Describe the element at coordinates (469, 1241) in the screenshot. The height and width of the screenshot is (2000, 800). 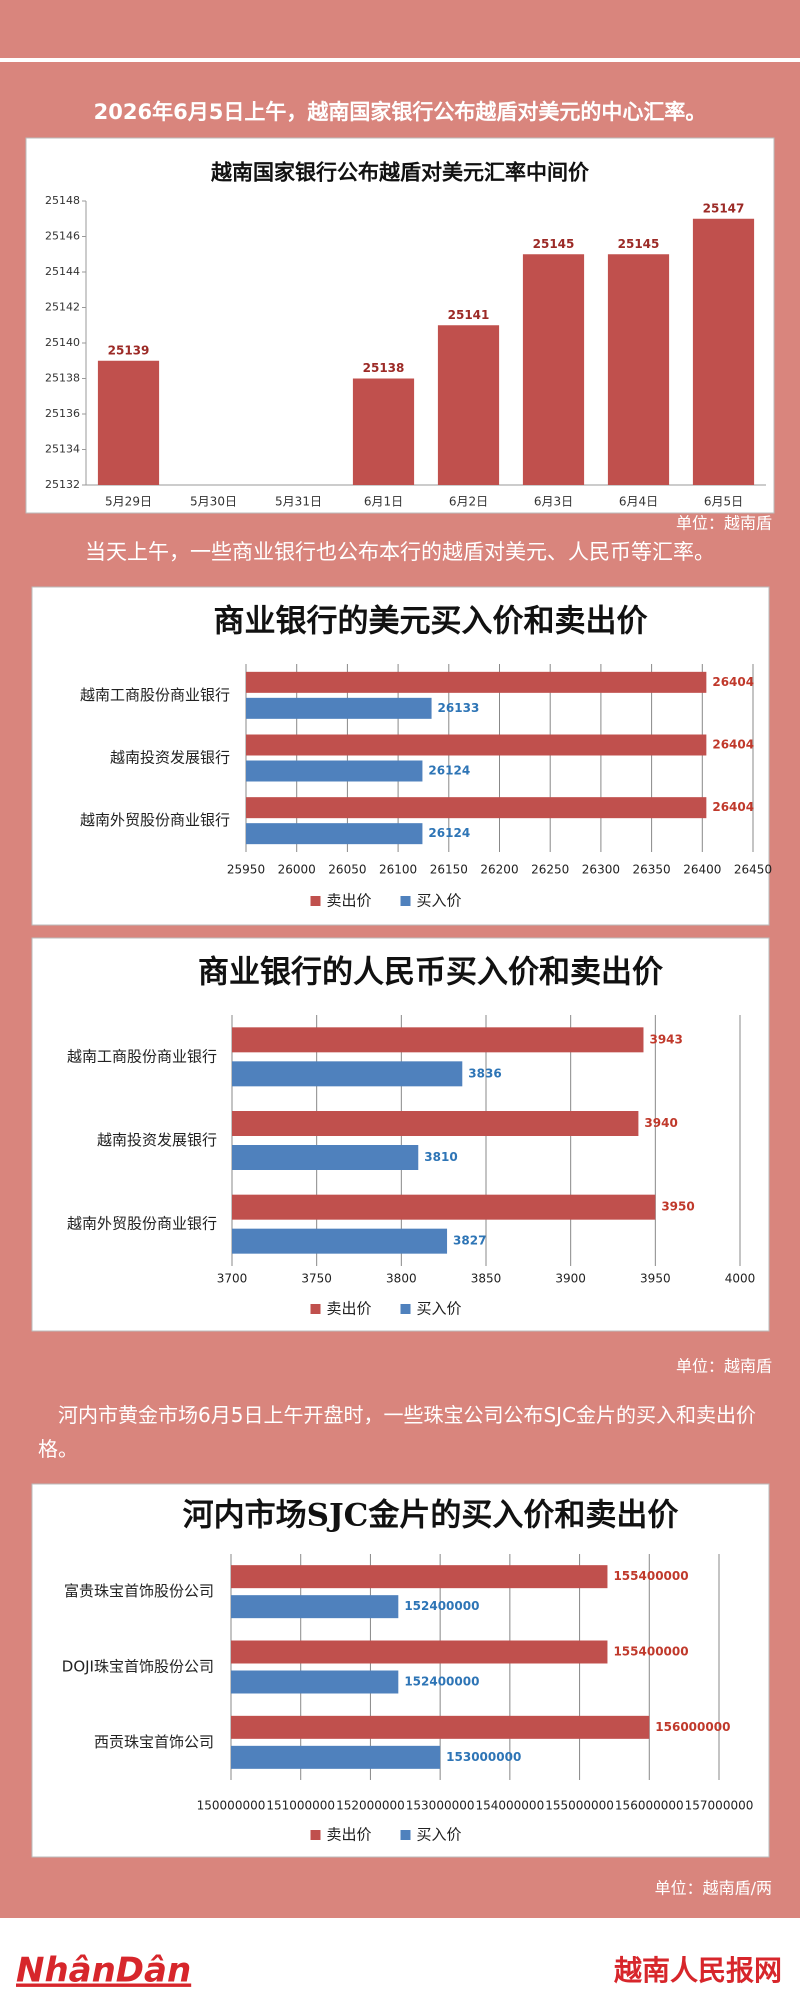
I see `value-label: 3827` at that location.